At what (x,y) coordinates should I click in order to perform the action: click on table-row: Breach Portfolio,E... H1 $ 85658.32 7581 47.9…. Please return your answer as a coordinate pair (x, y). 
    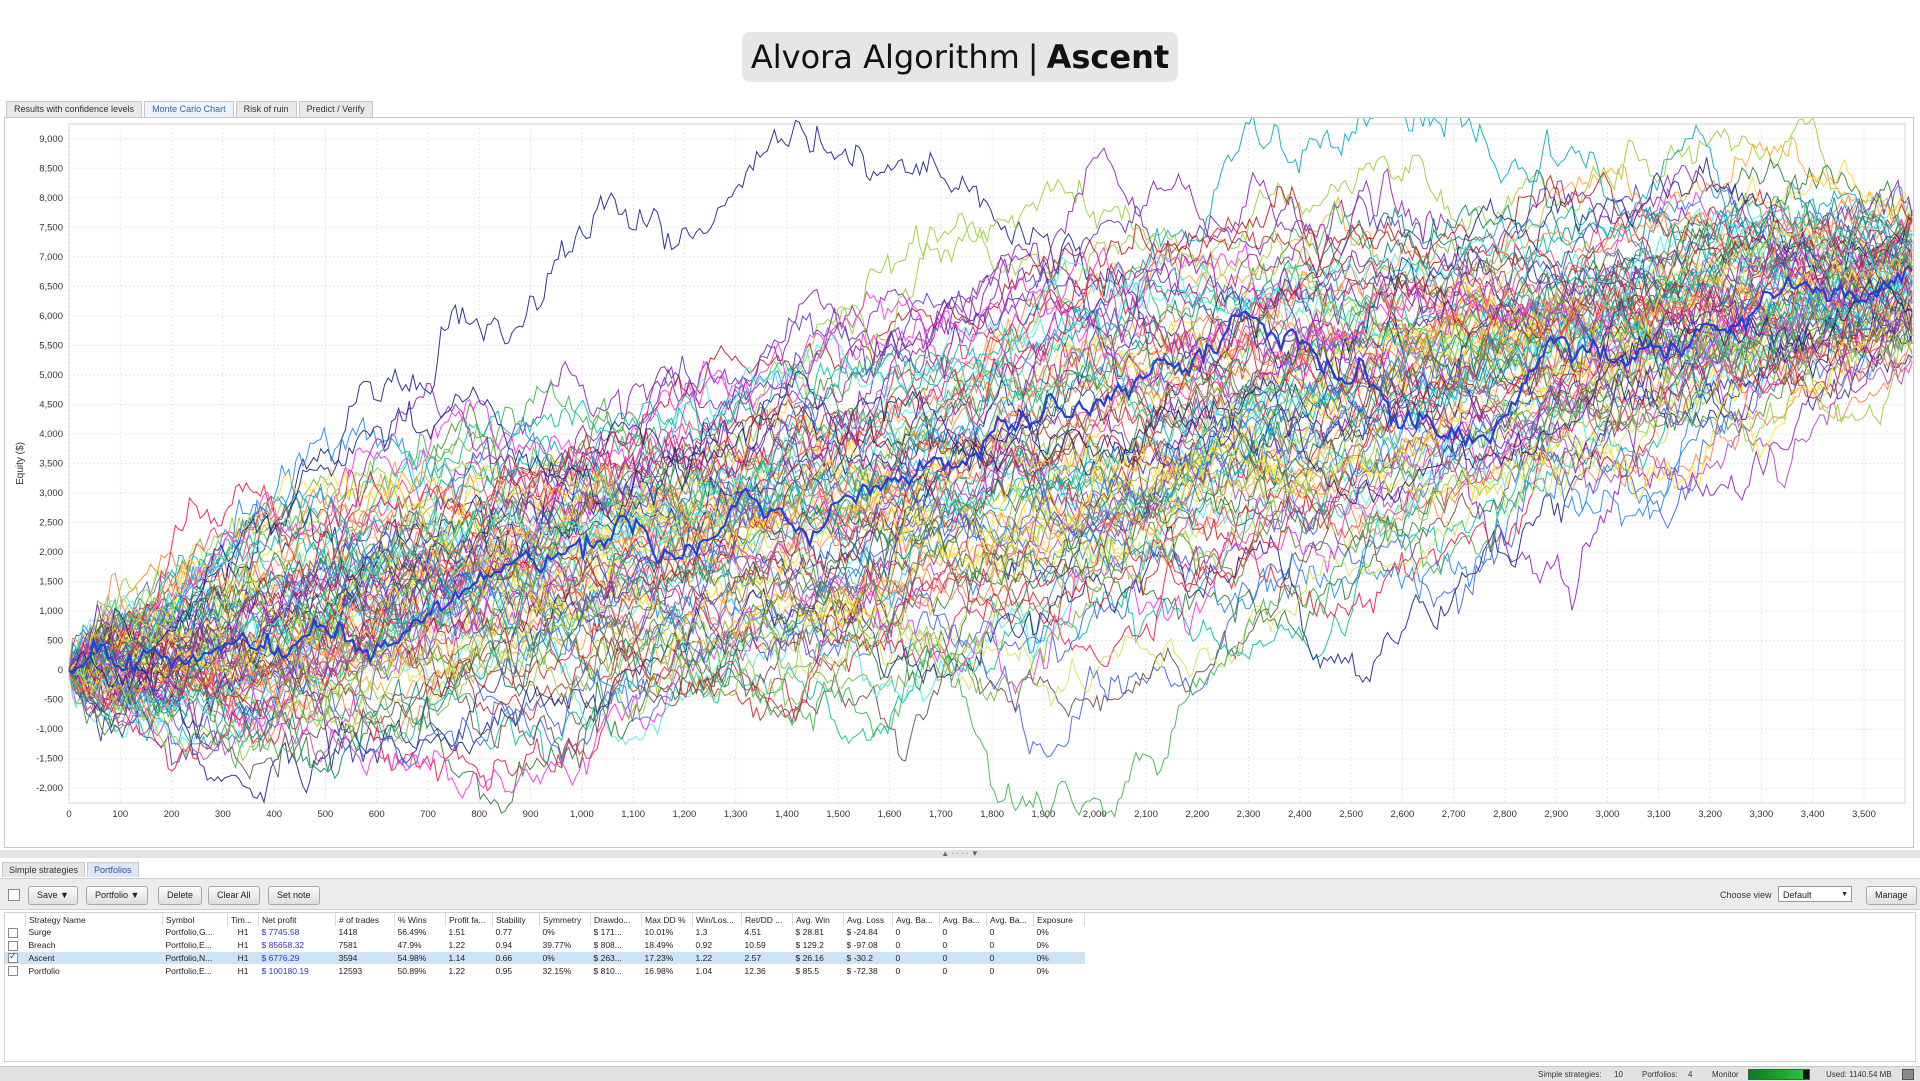
    Looking at the image, I should click on (545, 945).